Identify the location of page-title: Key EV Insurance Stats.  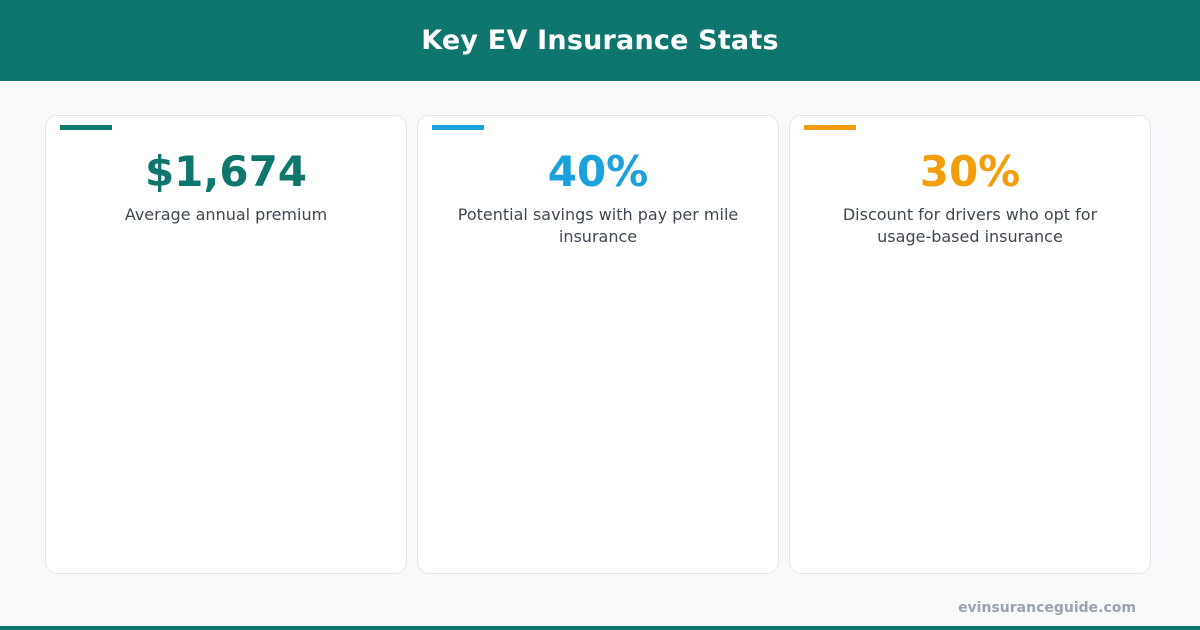
(600, 40).